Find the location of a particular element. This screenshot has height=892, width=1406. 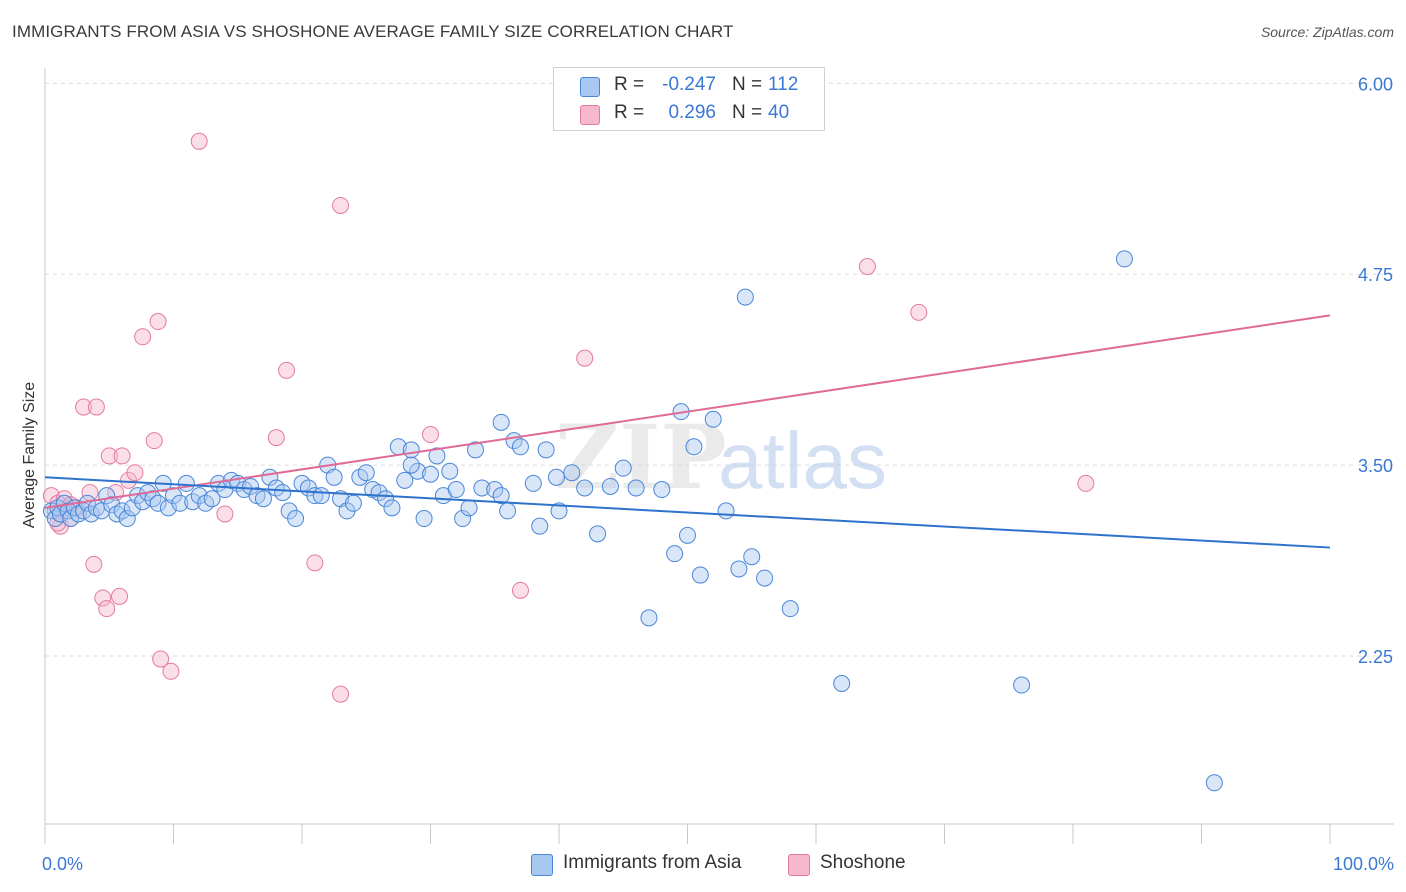

asia-swatch is located at coordinates (590, 87).